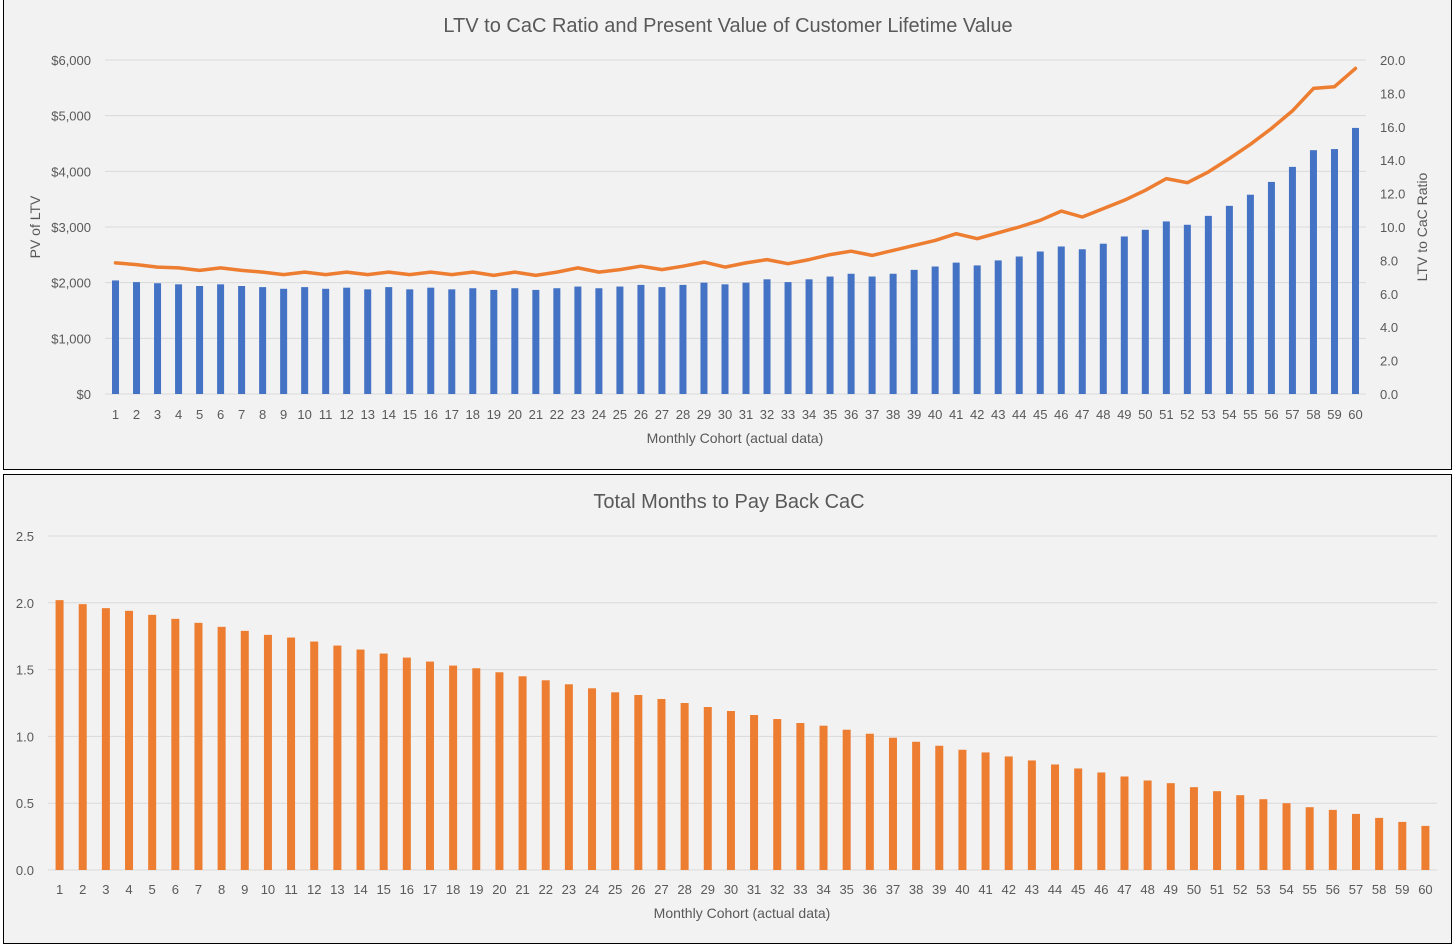  What do you see at coordinates (735, 438) in the screenshot?
I see `x-axis-title: Monthly Cohort (actual data)` at bounding box center [735, 438].